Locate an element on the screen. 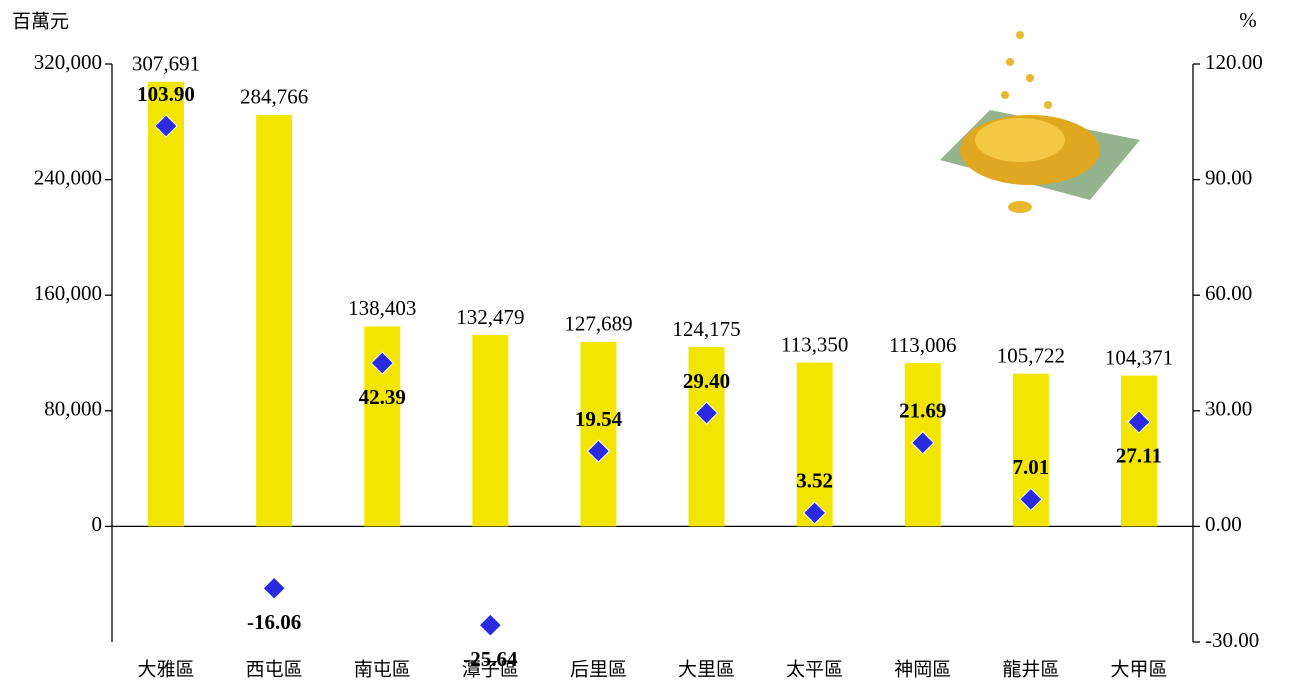  line-value-label: 42.39 is located at coordinates (382, 397).